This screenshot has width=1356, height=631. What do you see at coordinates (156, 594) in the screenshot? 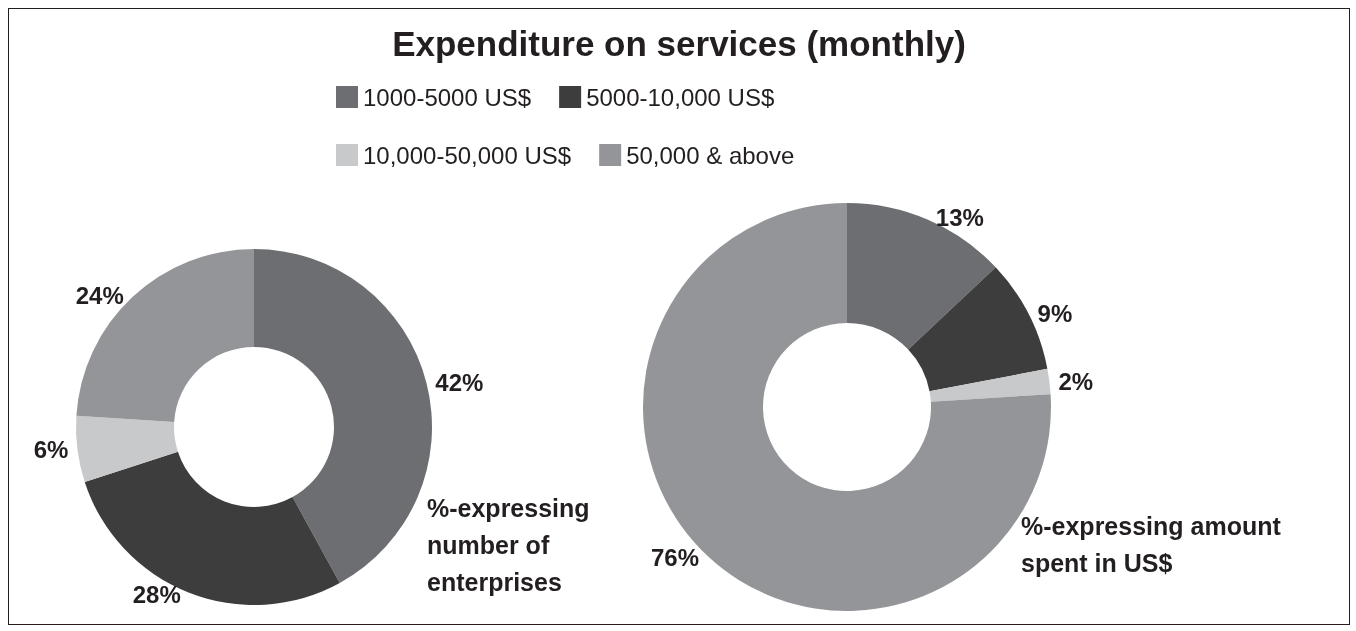
I see `data-label: 28%` at bounding box center [156, 594].